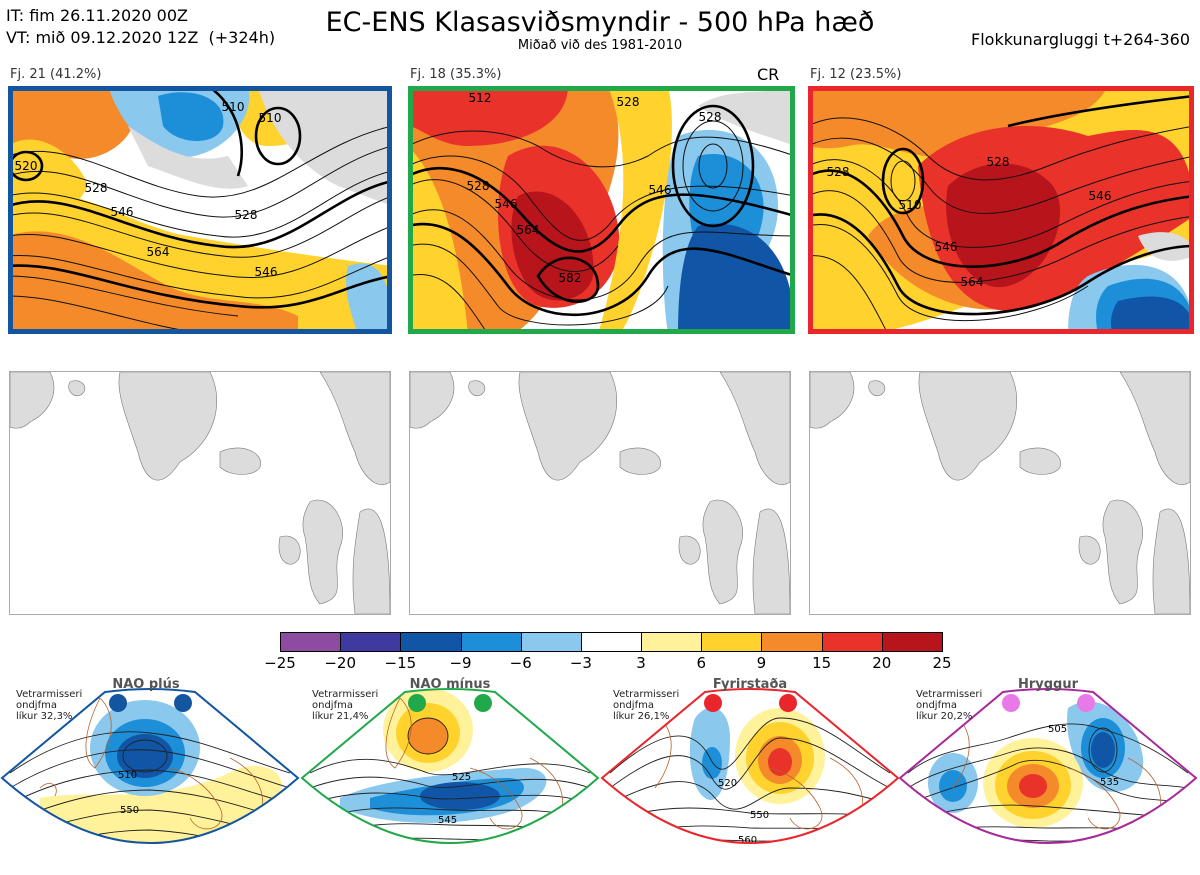  What do you see at coordinates (747, 840) in the screenshot?
I see `blocking-contour-label: 560` at bounding box center [747, 840].